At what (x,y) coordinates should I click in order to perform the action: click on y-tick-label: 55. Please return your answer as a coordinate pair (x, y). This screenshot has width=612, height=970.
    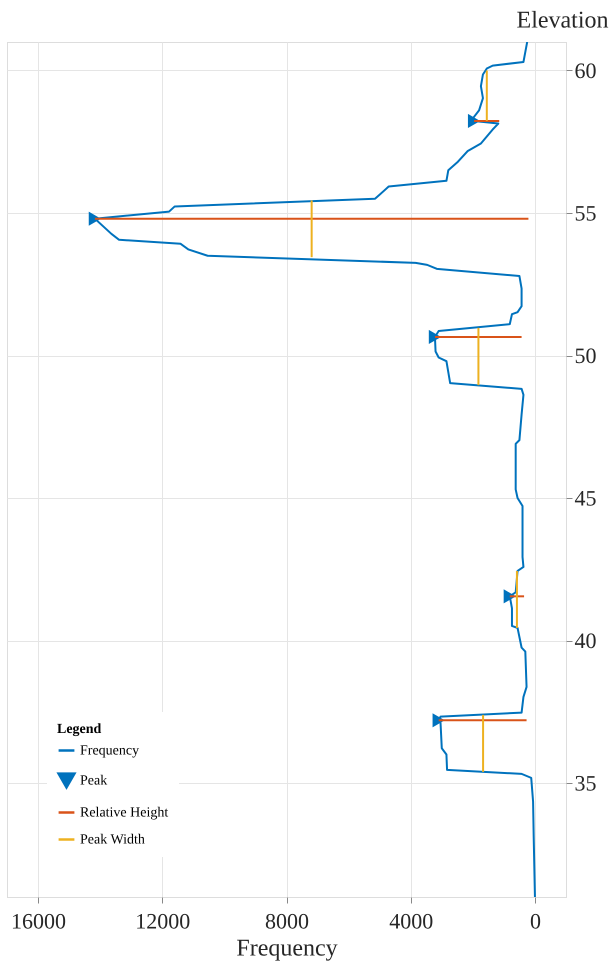
    Looking at the image, I should click on (585, 213).